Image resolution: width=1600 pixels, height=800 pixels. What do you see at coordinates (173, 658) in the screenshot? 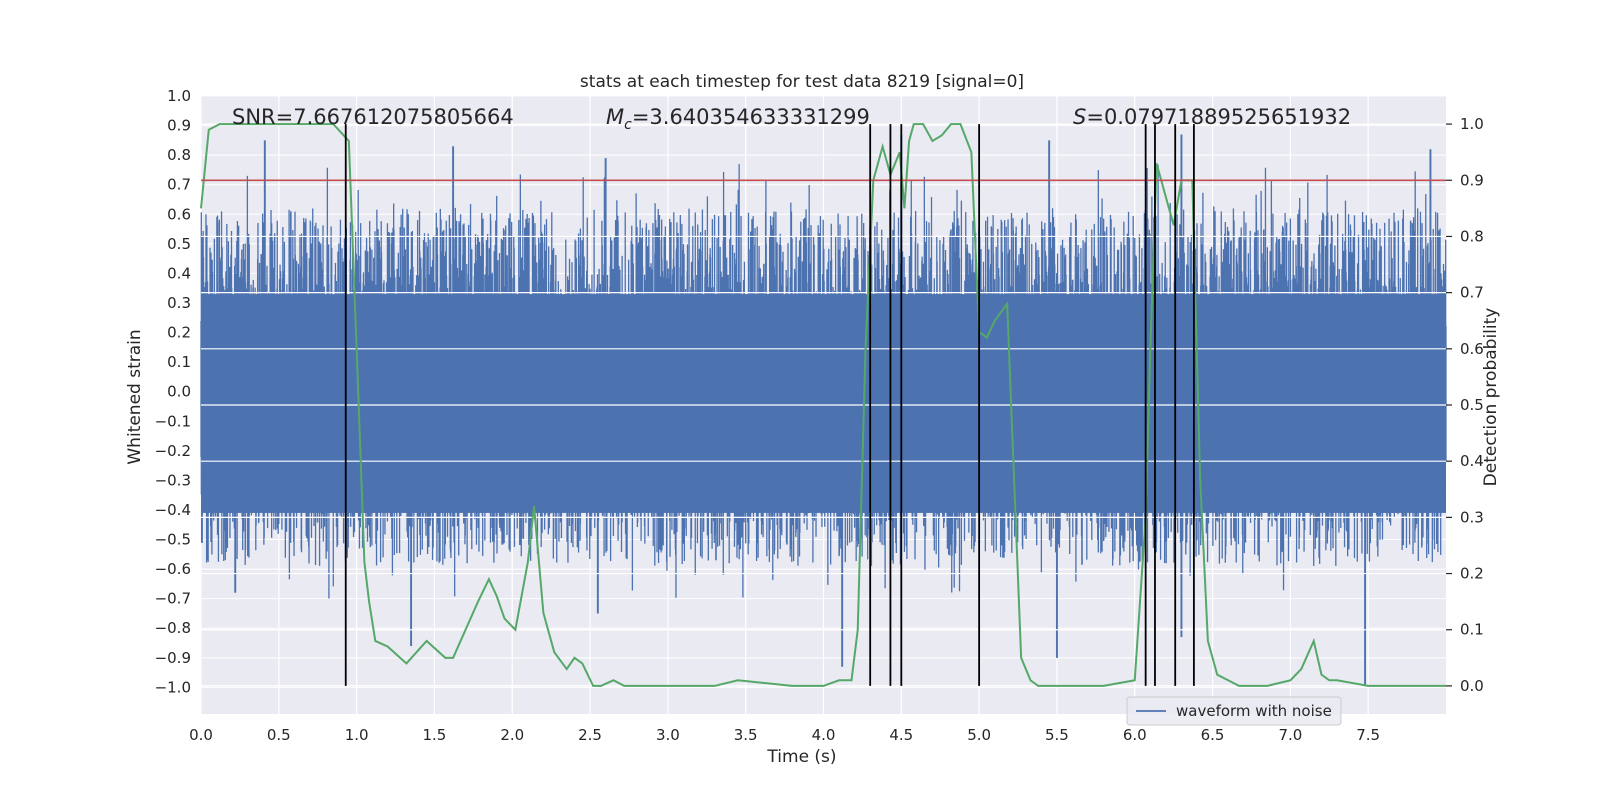
I see `y-tick-label: −0.9` at bounding box center [173, 658].